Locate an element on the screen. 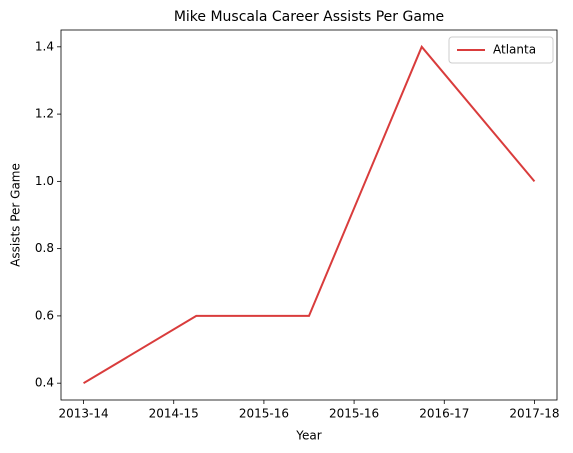  y-axis-label: Assists Per Game is located at coordinates (16, 215).